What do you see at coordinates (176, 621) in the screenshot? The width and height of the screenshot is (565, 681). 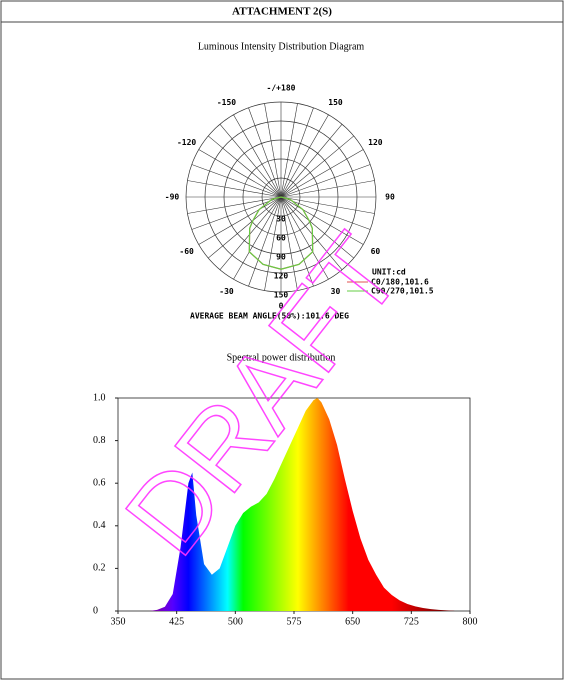 I see `x-tick-label: 425` at bounding box center [176, 621].